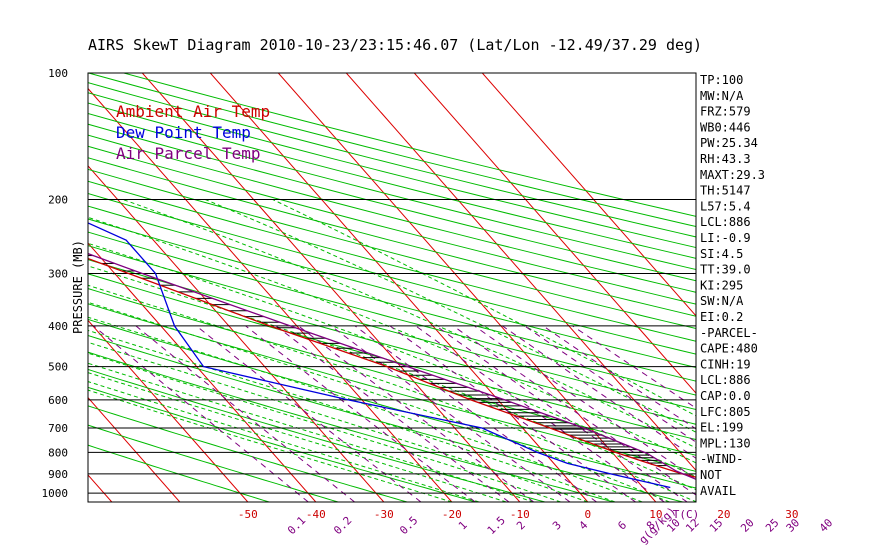 The height and width of the screenshot is (560, 870). Describe the element at coordinates (725, 364) in the screenshot. I see `index-entry: CINH:19` at that location.